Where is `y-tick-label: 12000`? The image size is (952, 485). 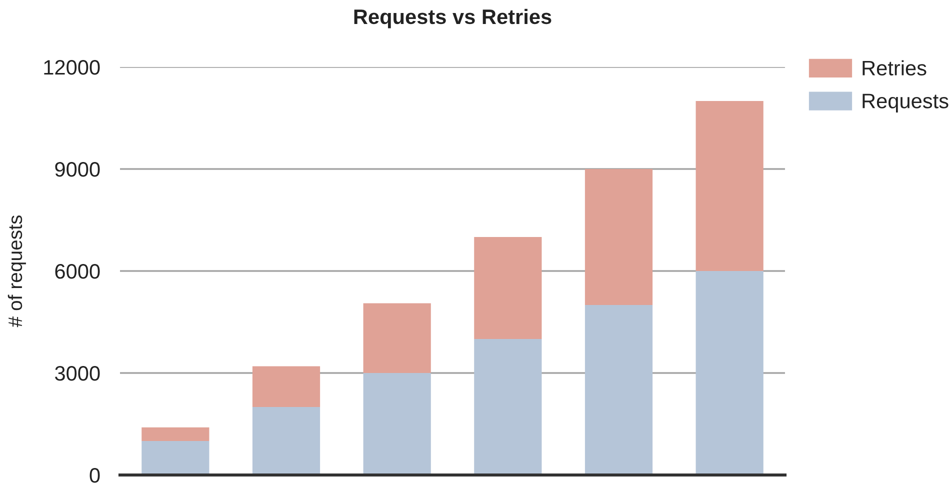 y-tick-label: 12000 is located at coordinates (72, 67).